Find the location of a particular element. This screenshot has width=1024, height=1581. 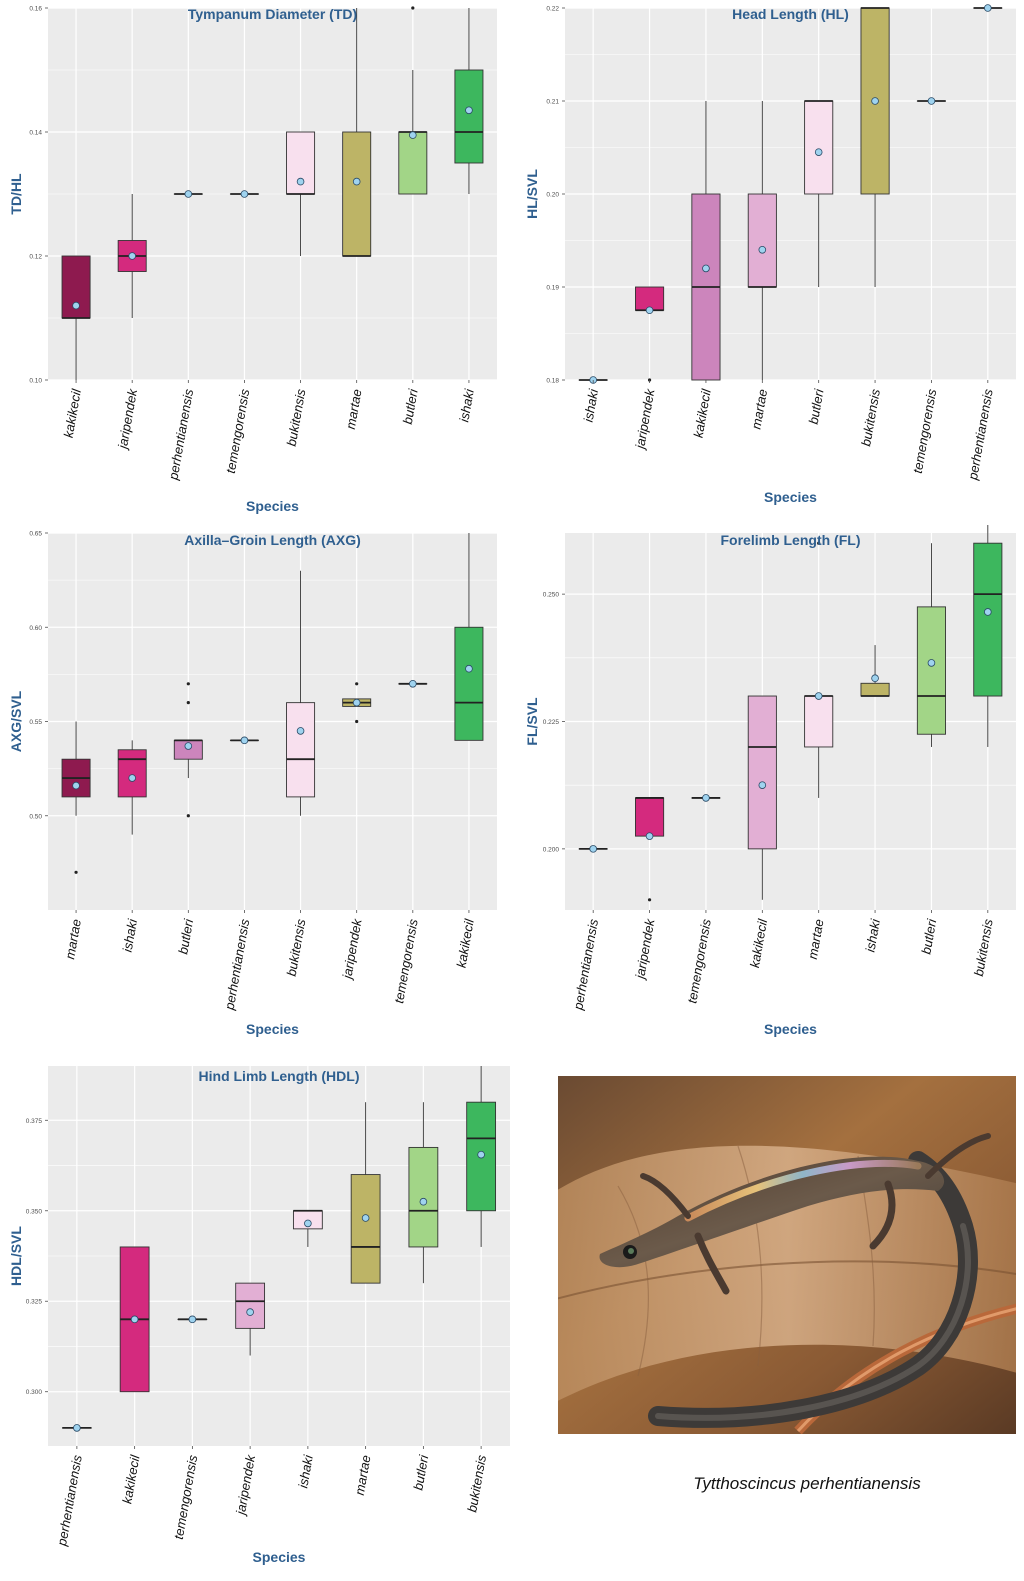

y-tick-label: 0.21 is located at coordinates (552, 102).